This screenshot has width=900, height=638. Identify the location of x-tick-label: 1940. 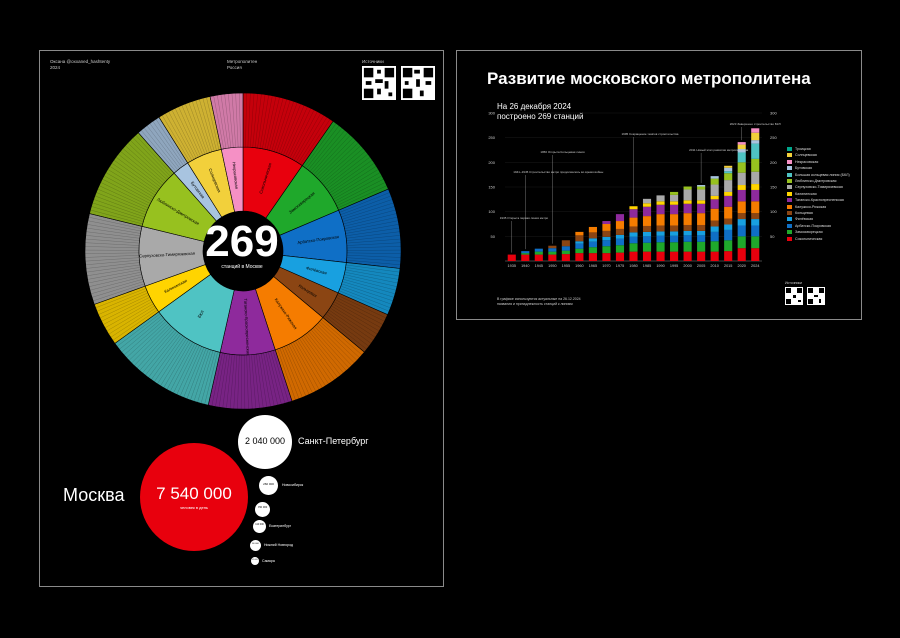
(525, 266).